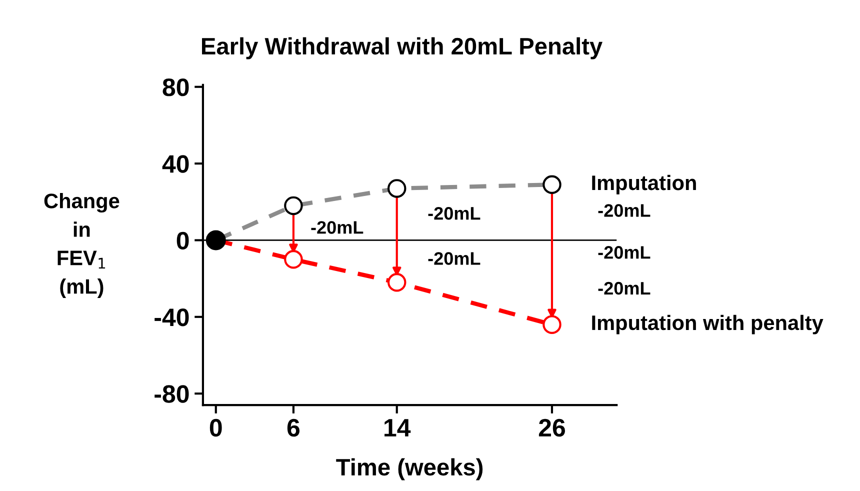  Describe the element at coordinates (175, 87) in the screenshot. I see `y-tick-label: 80` at that location.